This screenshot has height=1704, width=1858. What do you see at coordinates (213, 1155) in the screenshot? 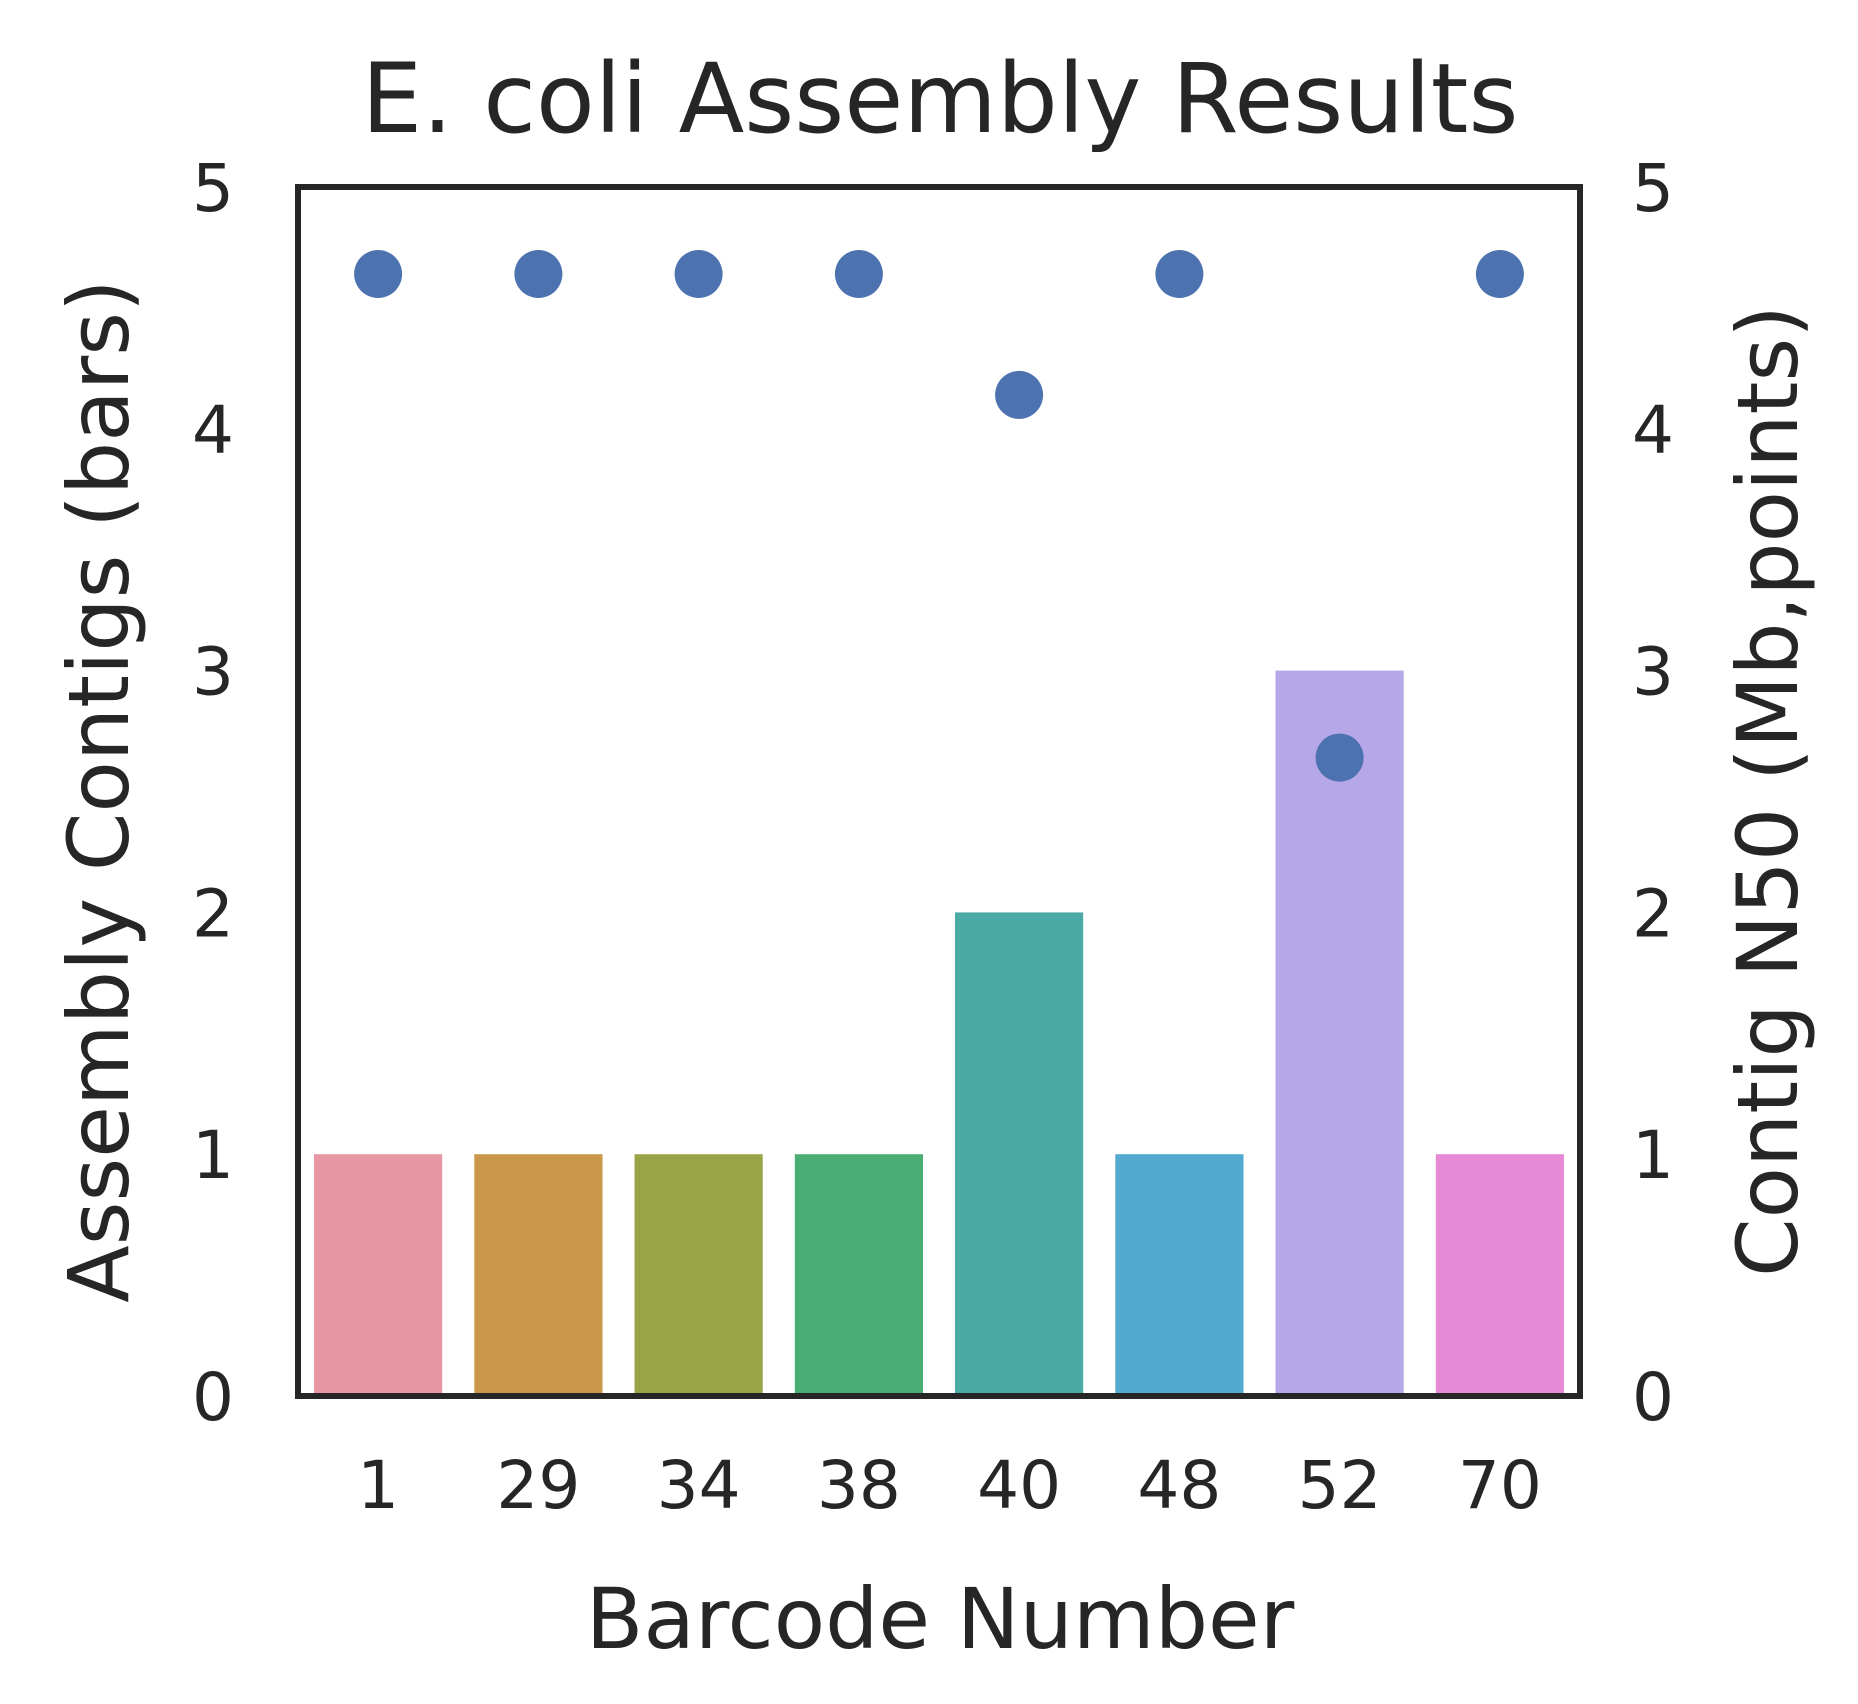
I see `y-tick-label: 1` at bounding box center [213, 1155].